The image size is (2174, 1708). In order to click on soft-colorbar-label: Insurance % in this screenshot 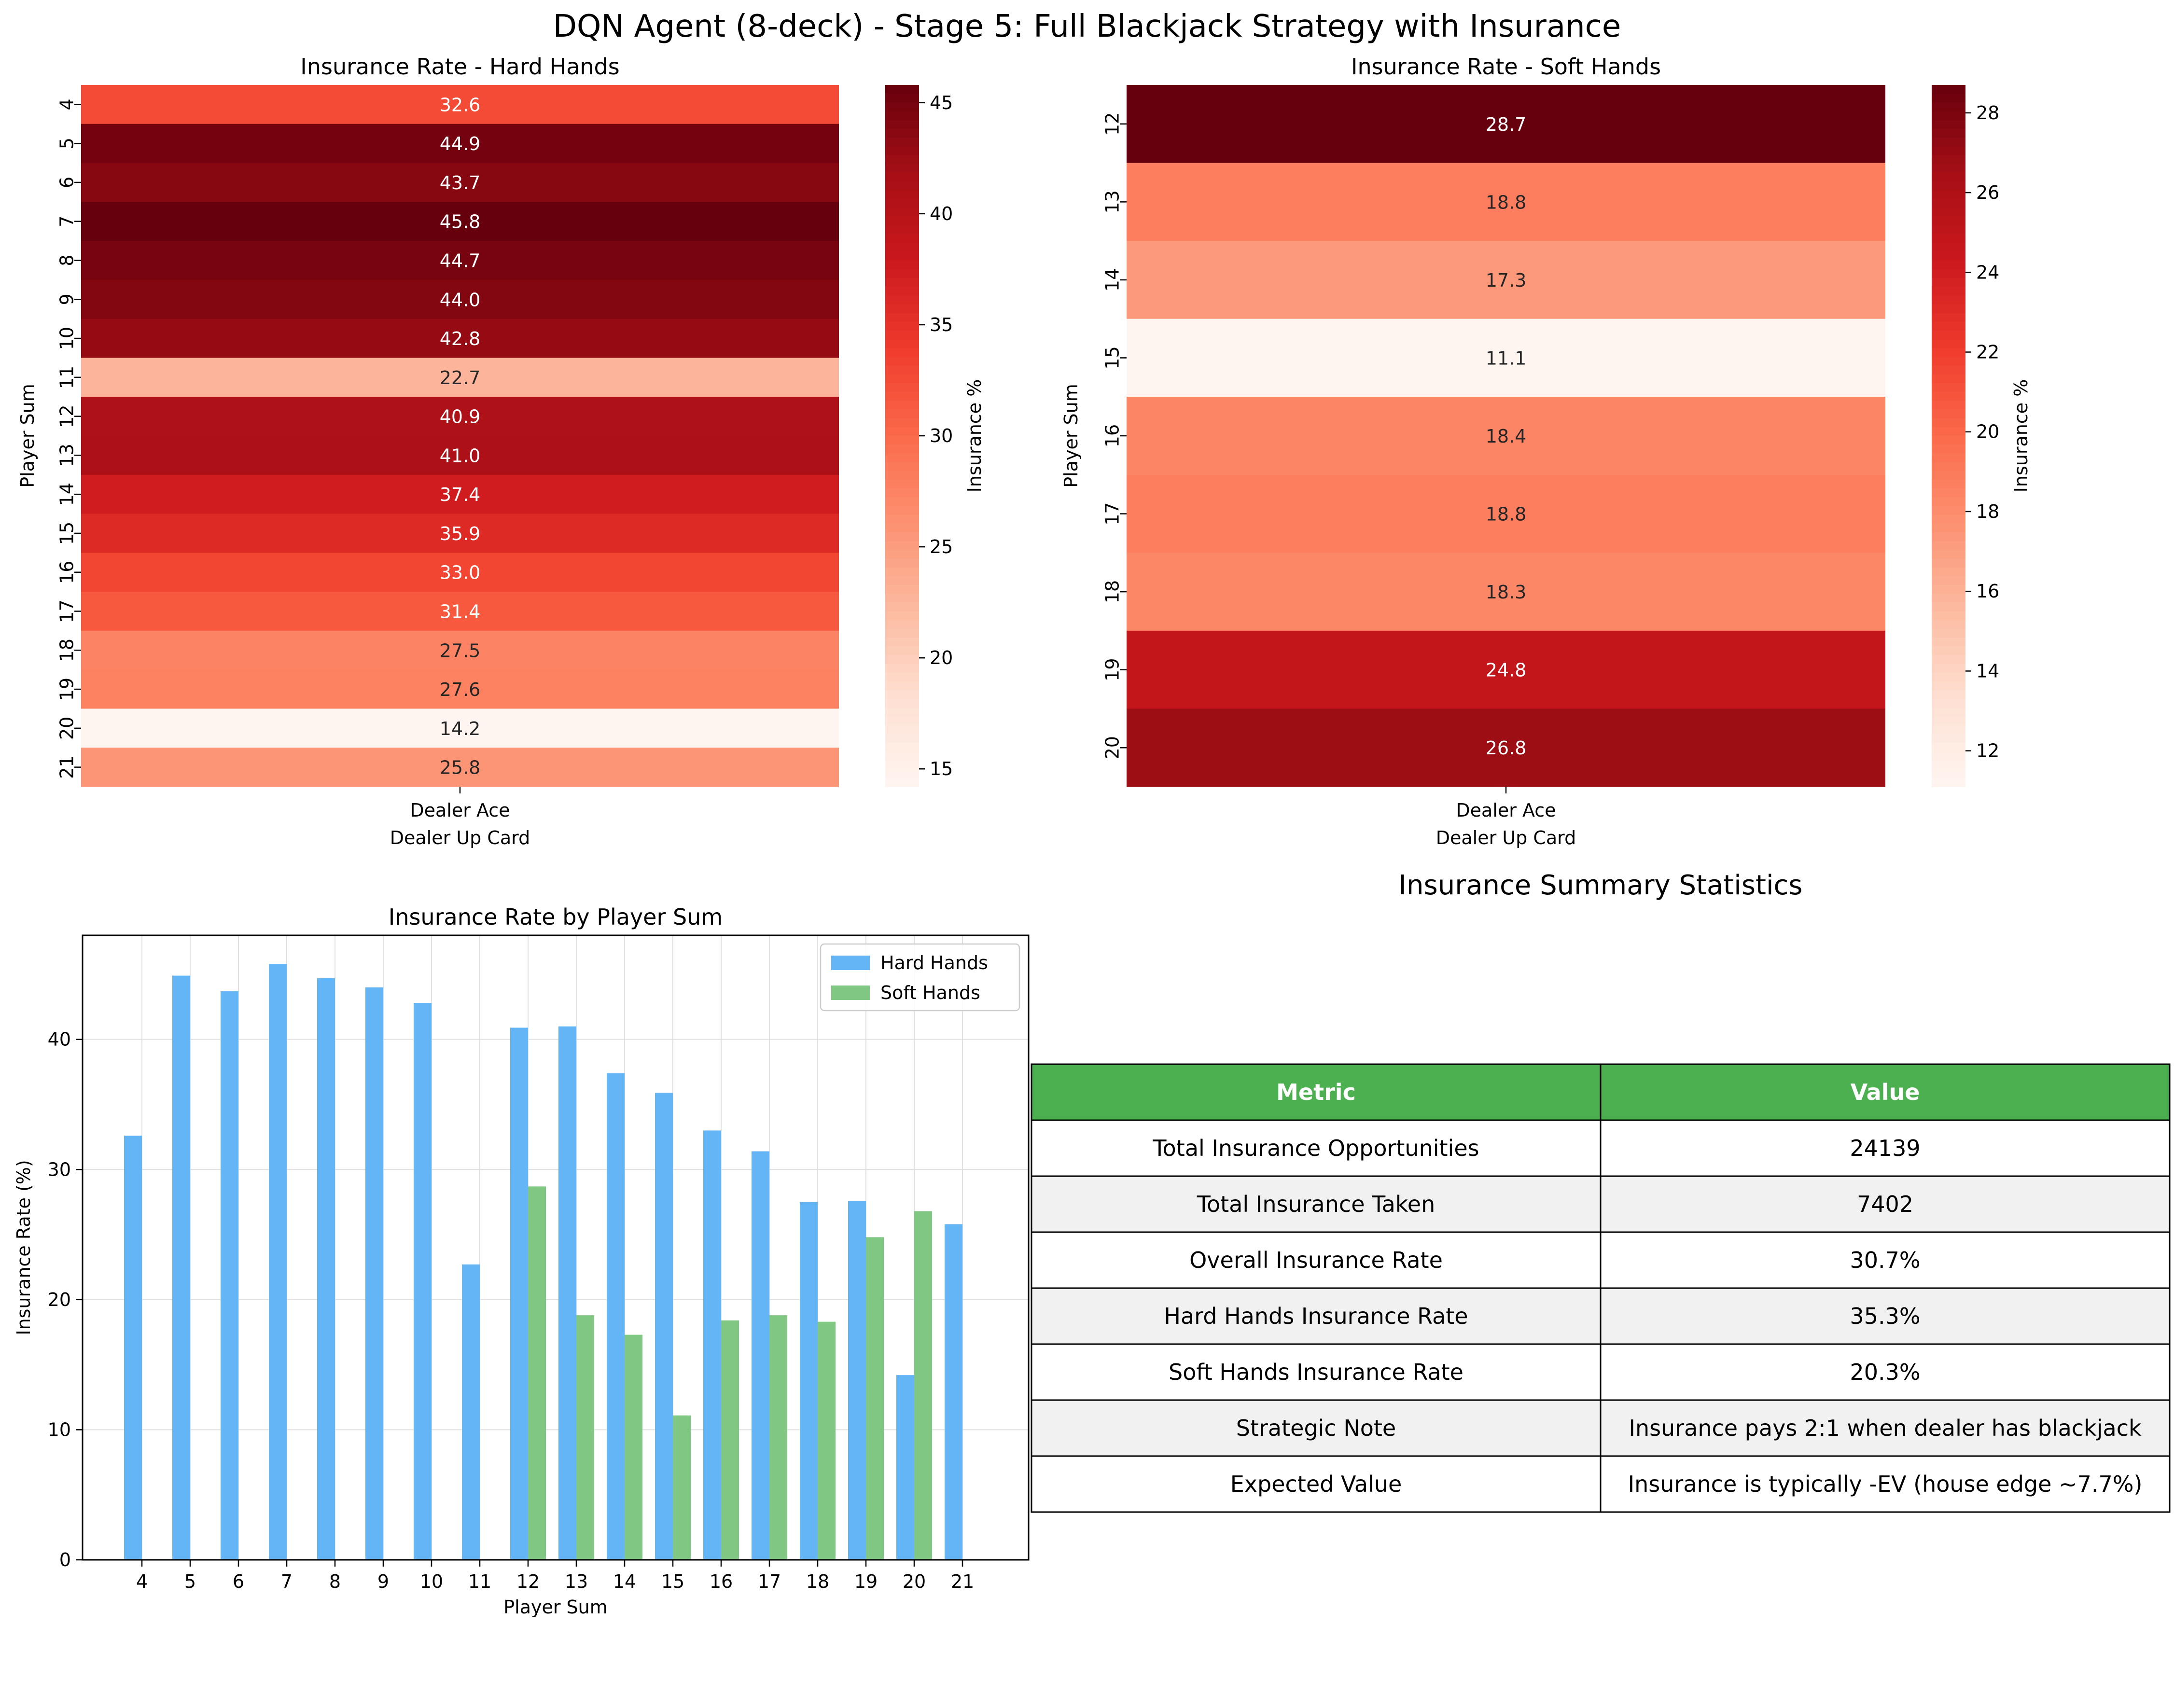, I will do `click(2021, 436)`.